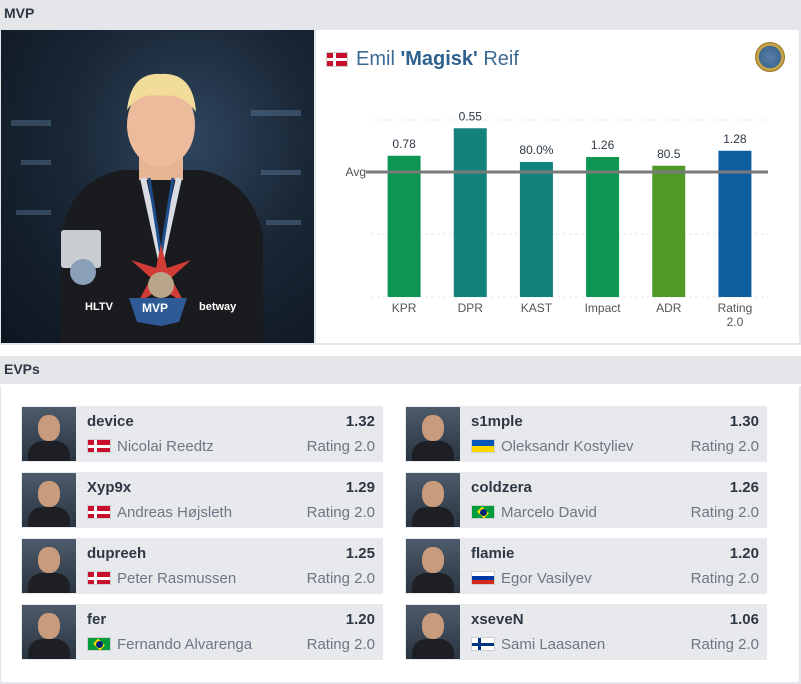 The height and width of the screenshot is (684, 801). I want to click on chart-data-label: 0.78, so click(404, 144).